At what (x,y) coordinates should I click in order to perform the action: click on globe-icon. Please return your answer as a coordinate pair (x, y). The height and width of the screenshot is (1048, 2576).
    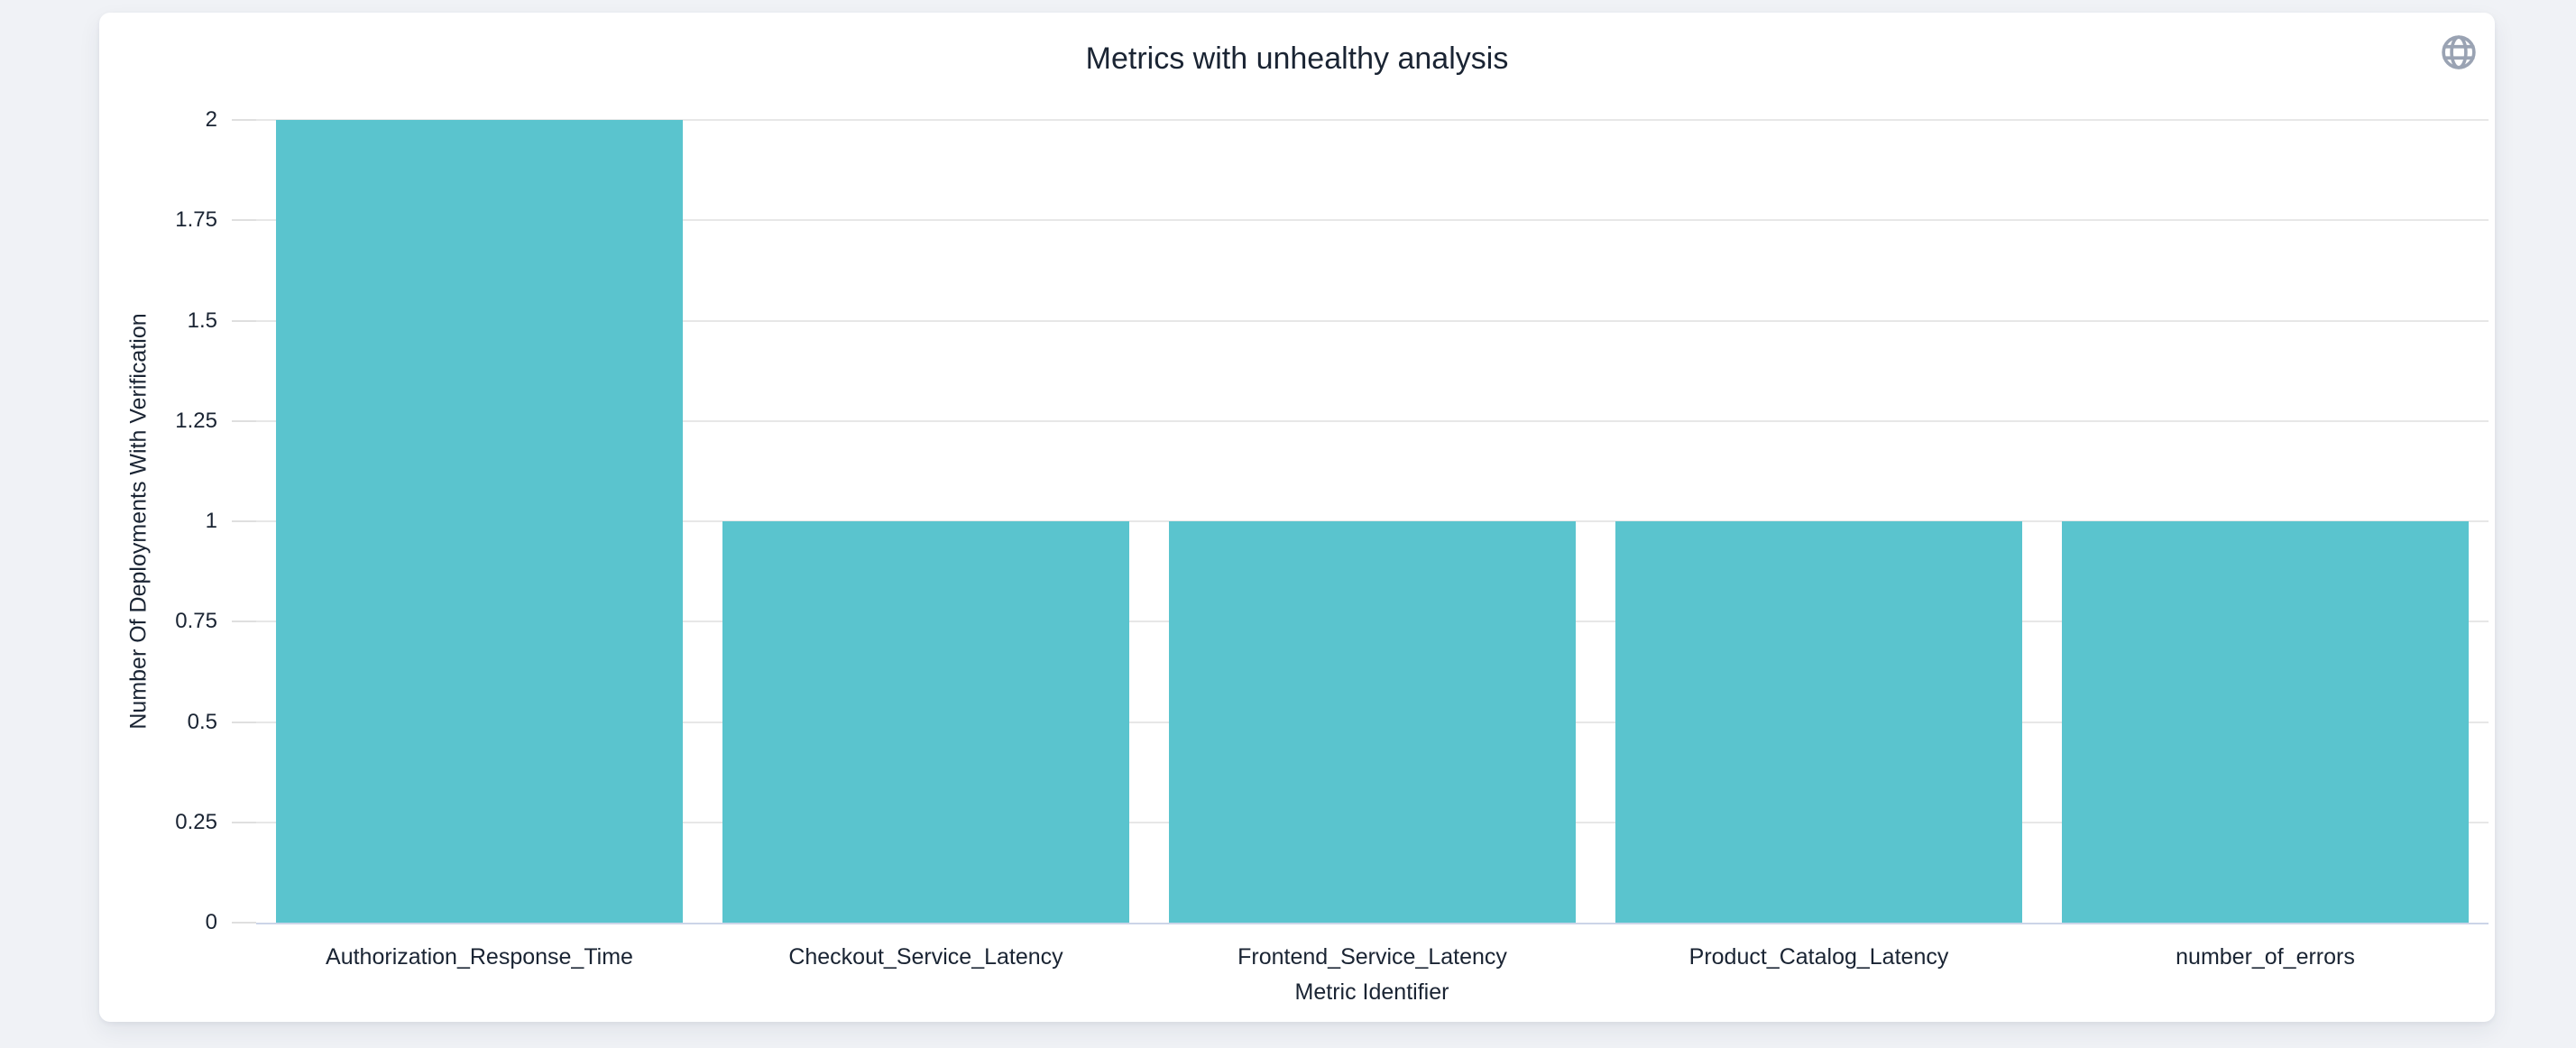
    Looking at the image, I should click on (2459, 52).